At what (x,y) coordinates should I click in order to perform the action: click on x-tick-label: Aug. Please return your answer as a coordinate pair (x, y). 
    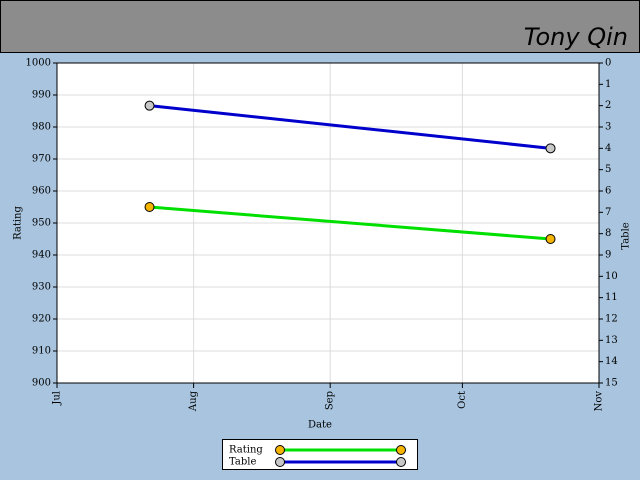
    Looking at the image, I should click on (193, 401).